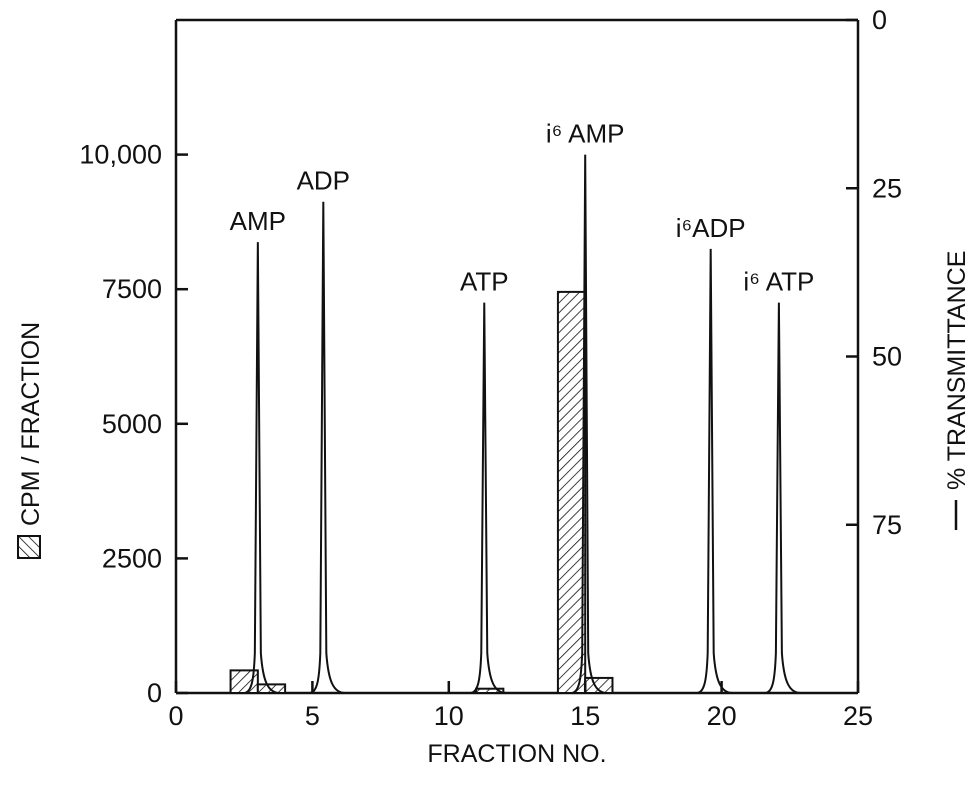 The width and height of the screenshot is (971, 785). What do you see at coordinates (585, 716) in the screenshot?
I see `x-tick-label: 15` at bounding box center [585, 716].